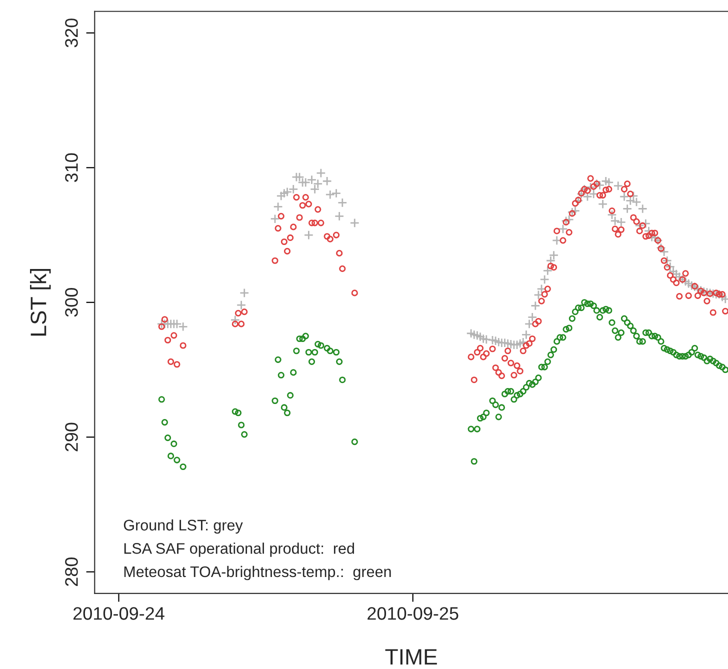  I want to click on x-tick-label: 2010-09-24, so click(118, 613).